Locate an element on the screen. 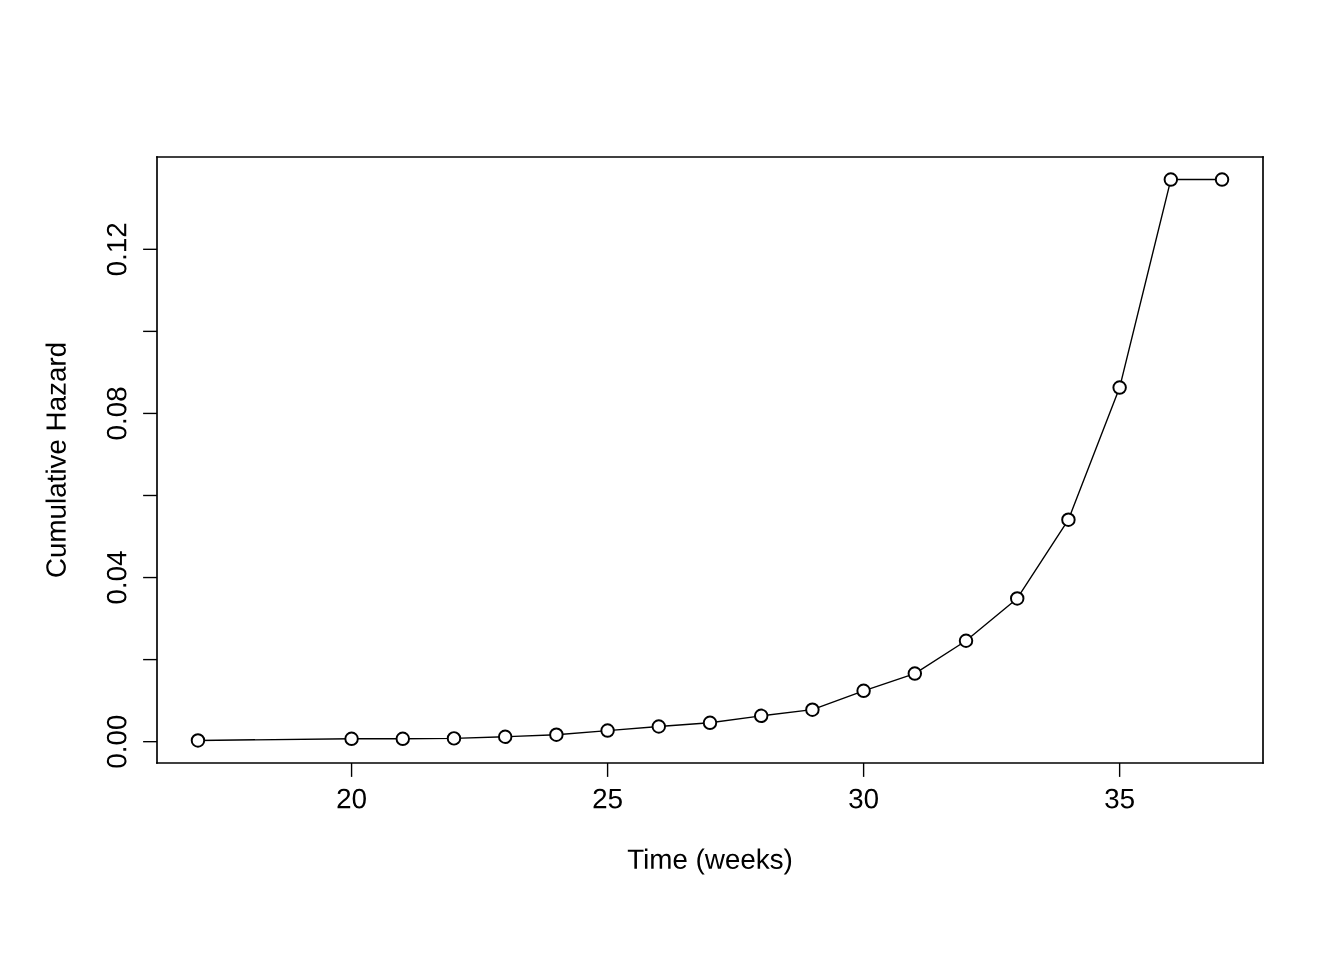 The height and width of the screenshot is (960, 1344). y-tick-label: 0.12 is located at coordinates (116, 249).